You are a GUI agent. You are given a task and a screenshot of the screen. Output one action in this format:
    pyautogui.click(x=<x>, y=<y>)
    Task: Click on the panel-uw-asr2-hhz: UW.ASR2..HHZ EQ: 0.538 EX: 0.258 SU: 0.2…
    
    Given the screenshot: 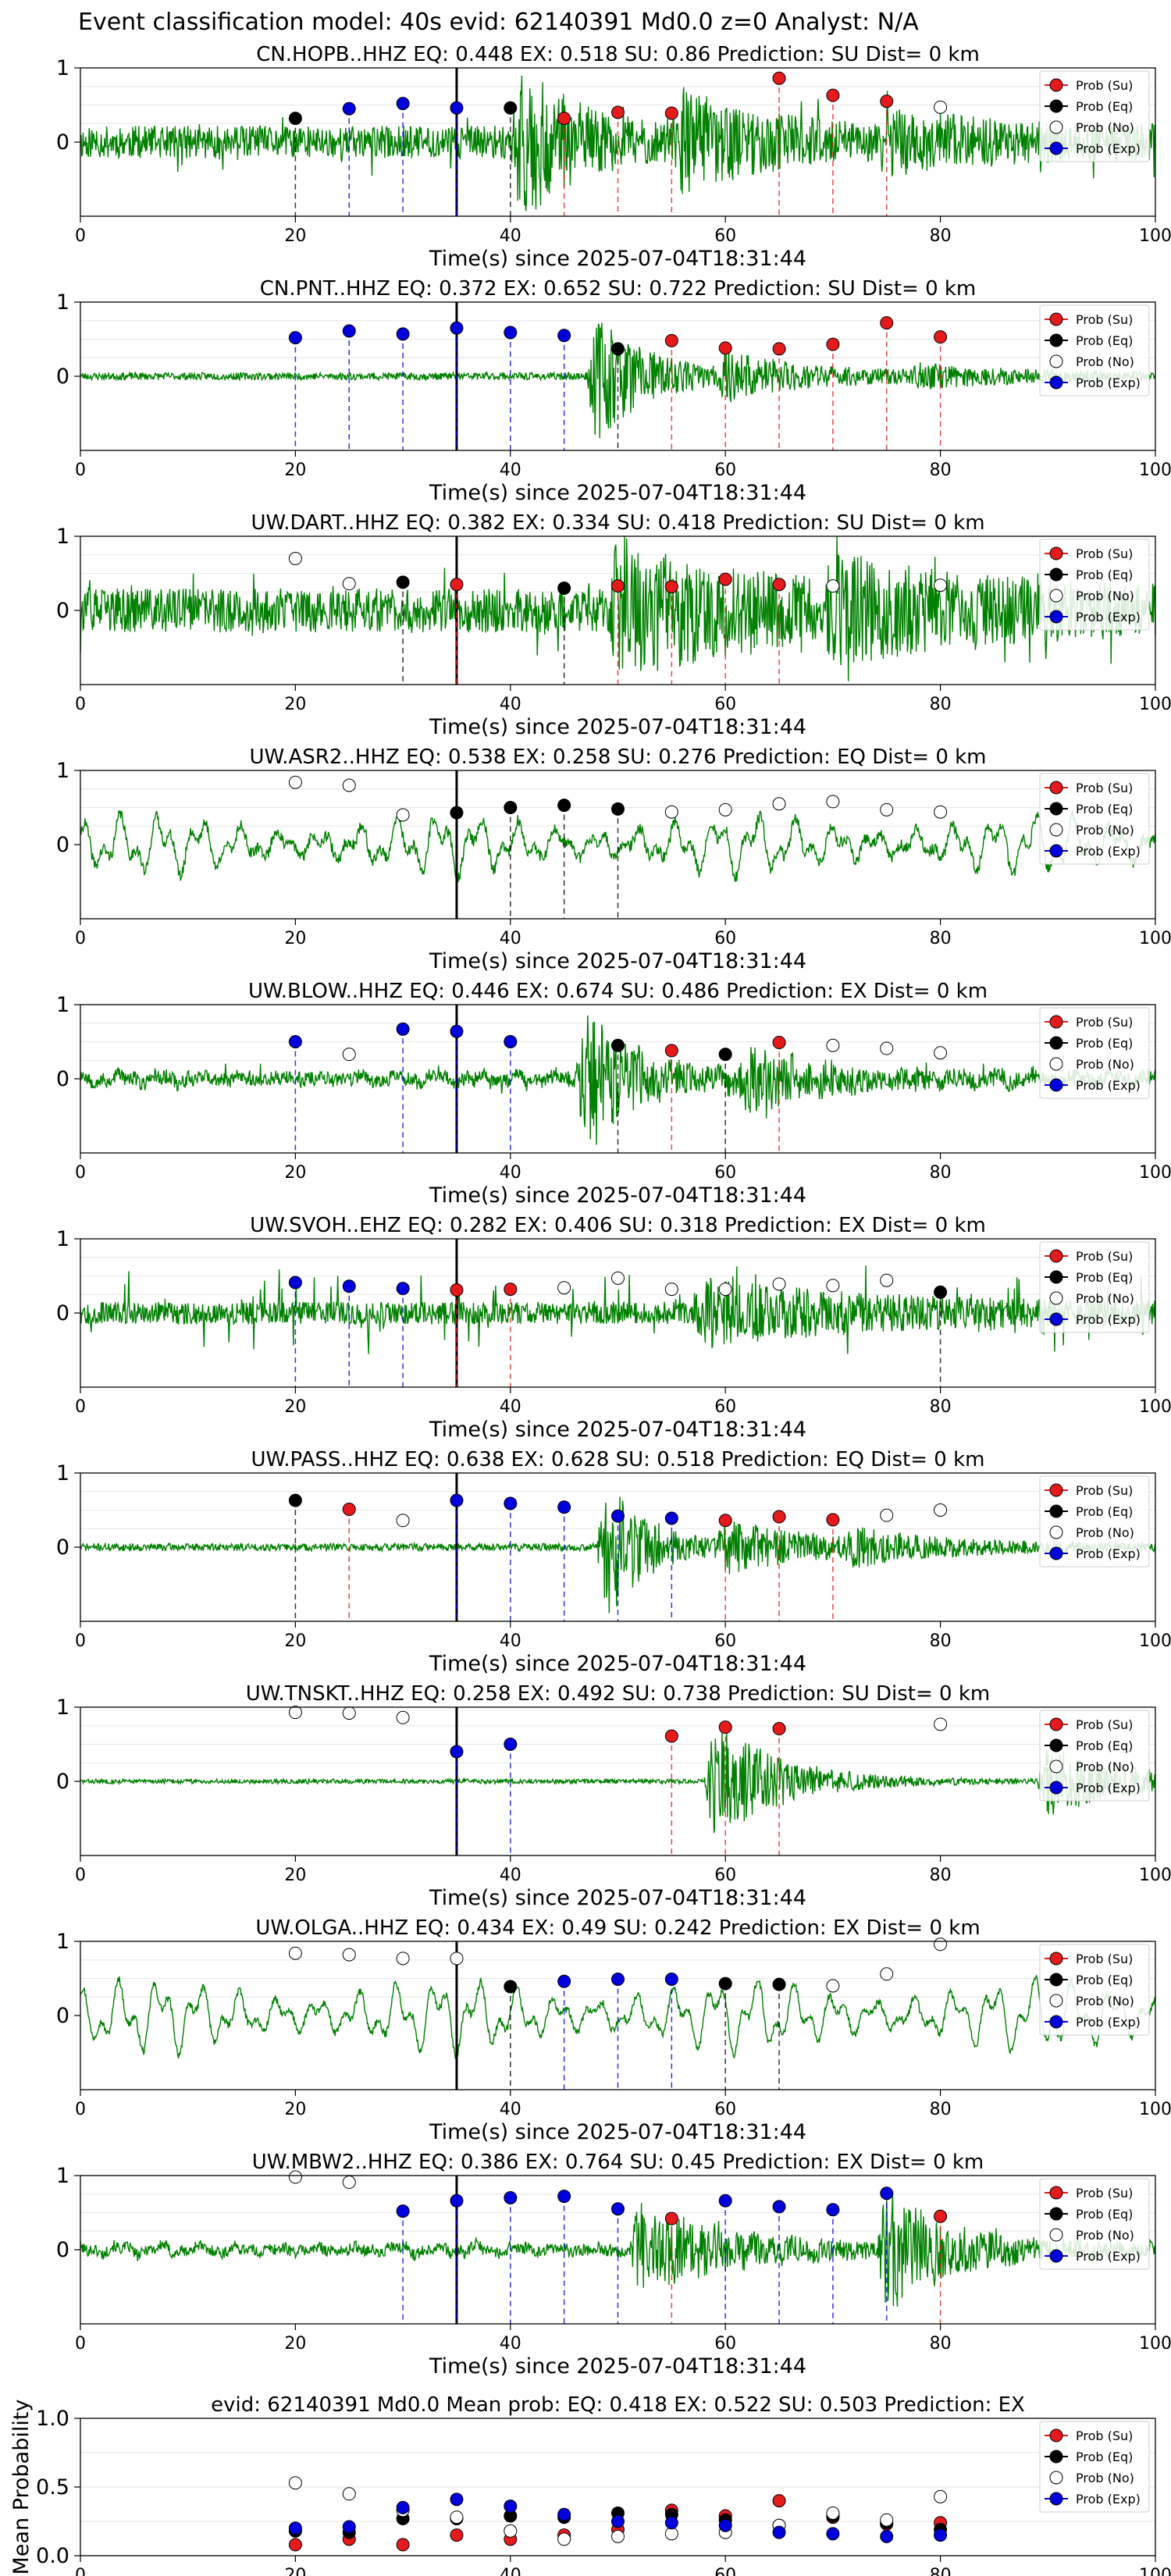 What is the action you would take?
    pyautogui.click(x=613, y=859)
    